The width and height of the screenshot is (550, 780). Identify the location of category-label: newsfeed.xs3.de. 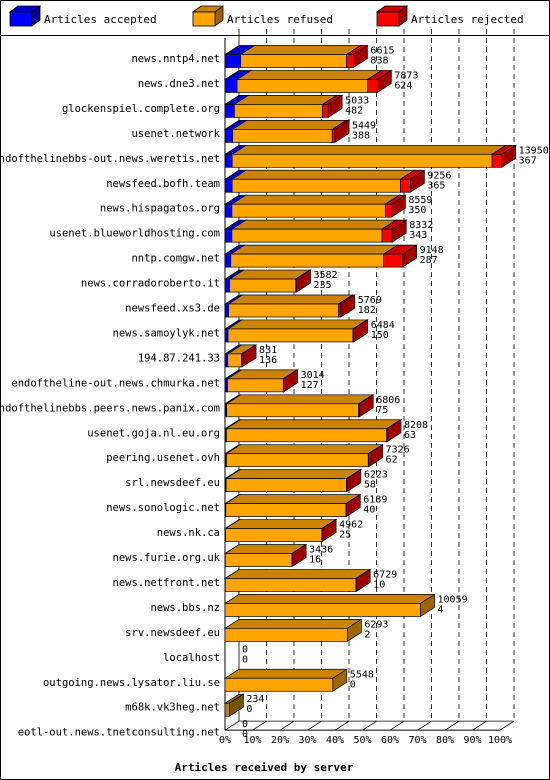
(172, 309).